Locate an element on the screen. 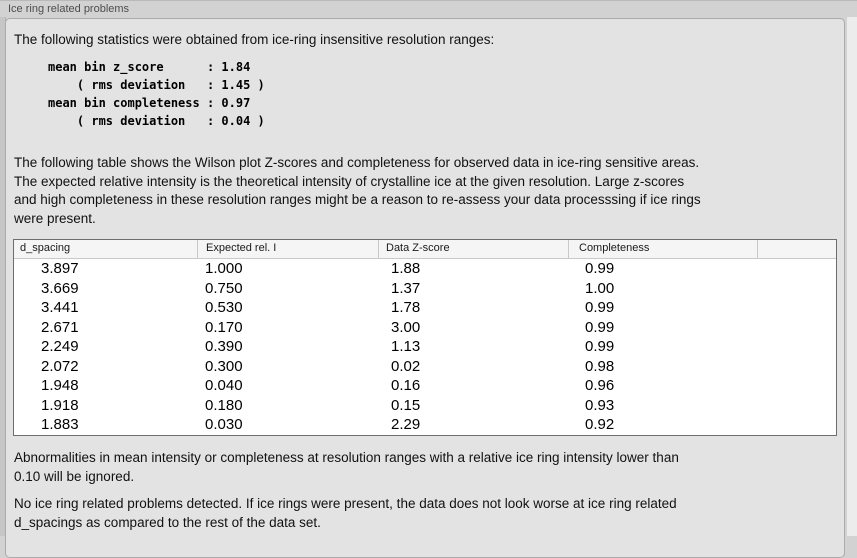 This screenshot has height=558, width=857. table-cell: 0.92 is located at coordinates (600, 424).